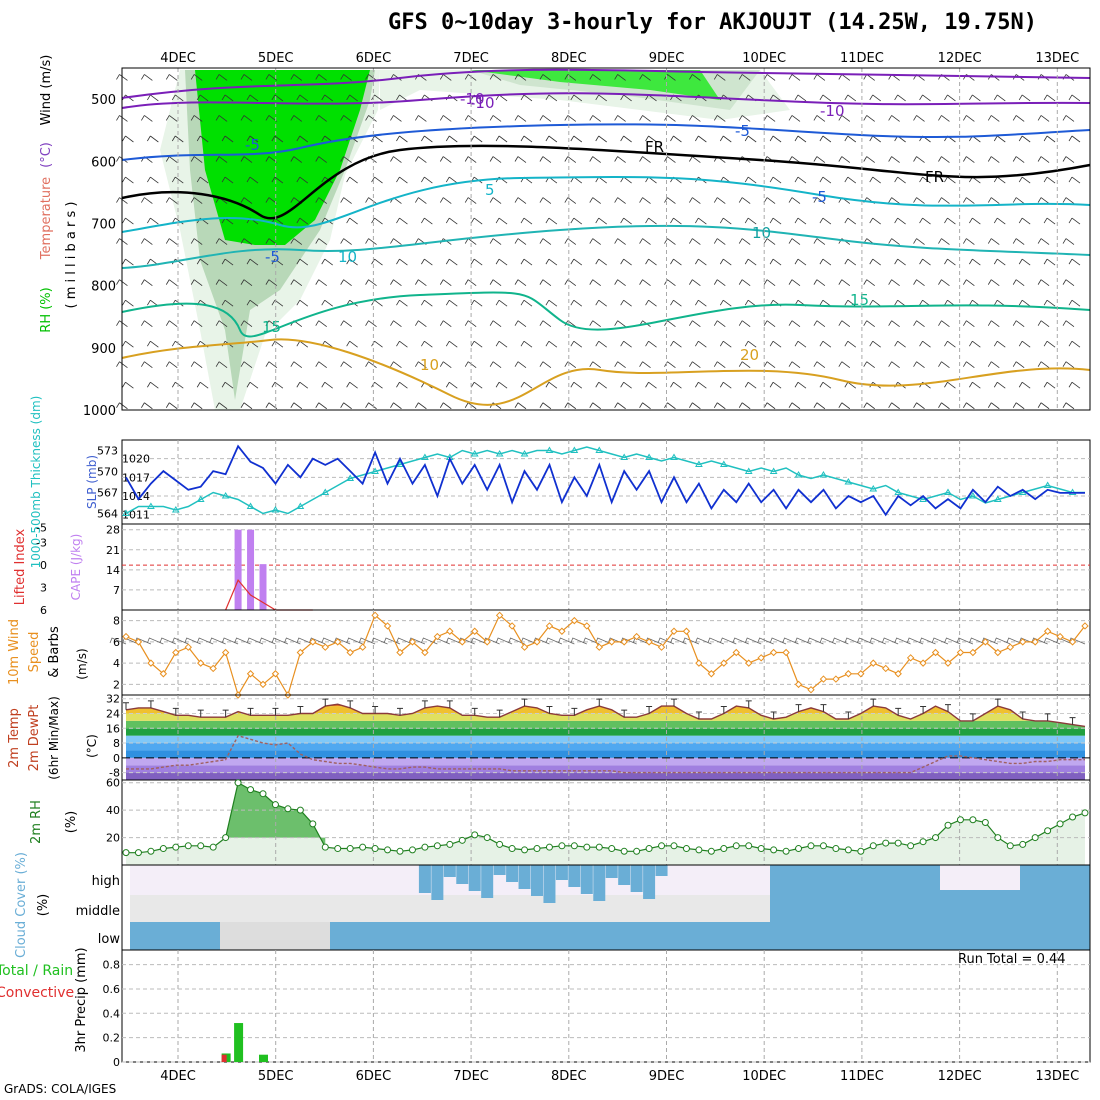 The height and width of the screenshot is (1100, 1100). Describe the element at coordinates (103, 349) in the screenshot. I see `pressure-tick-label: 900` at that location.